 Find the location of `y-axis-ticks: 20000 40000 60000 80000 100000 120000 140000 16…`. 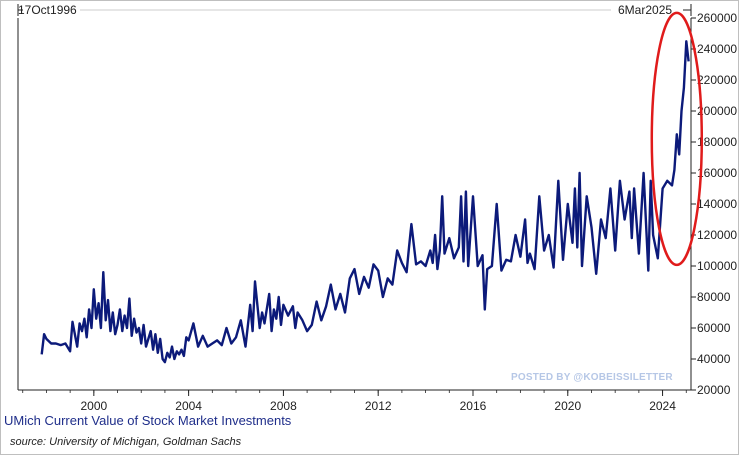

y-axis-ticks: 20000 40000 60000 80000 100000 120000 140000 16… is located at coordinates (714, 204).